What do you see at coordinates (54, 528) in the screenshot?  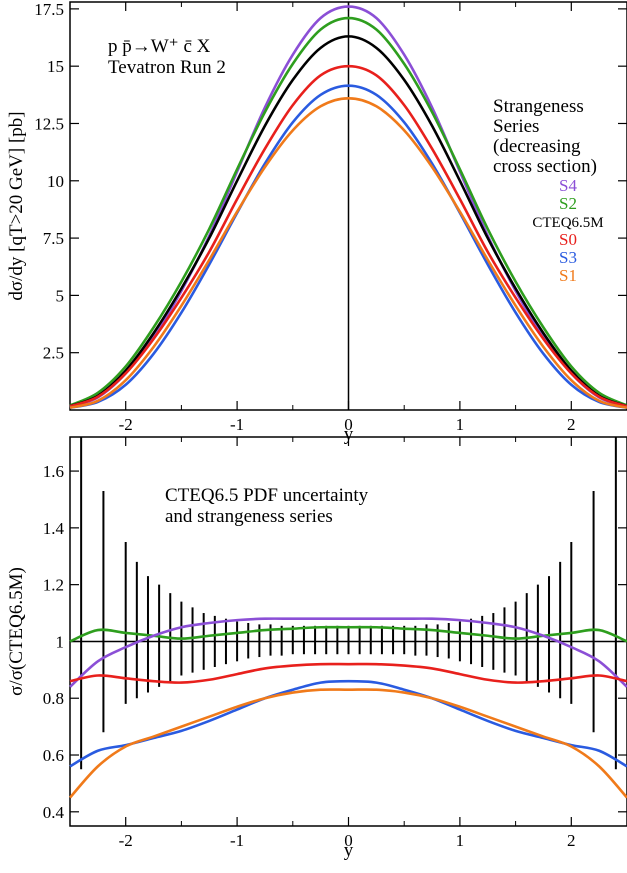 I see `y-tick-label: 1.4` at bounding box center [54, 528].